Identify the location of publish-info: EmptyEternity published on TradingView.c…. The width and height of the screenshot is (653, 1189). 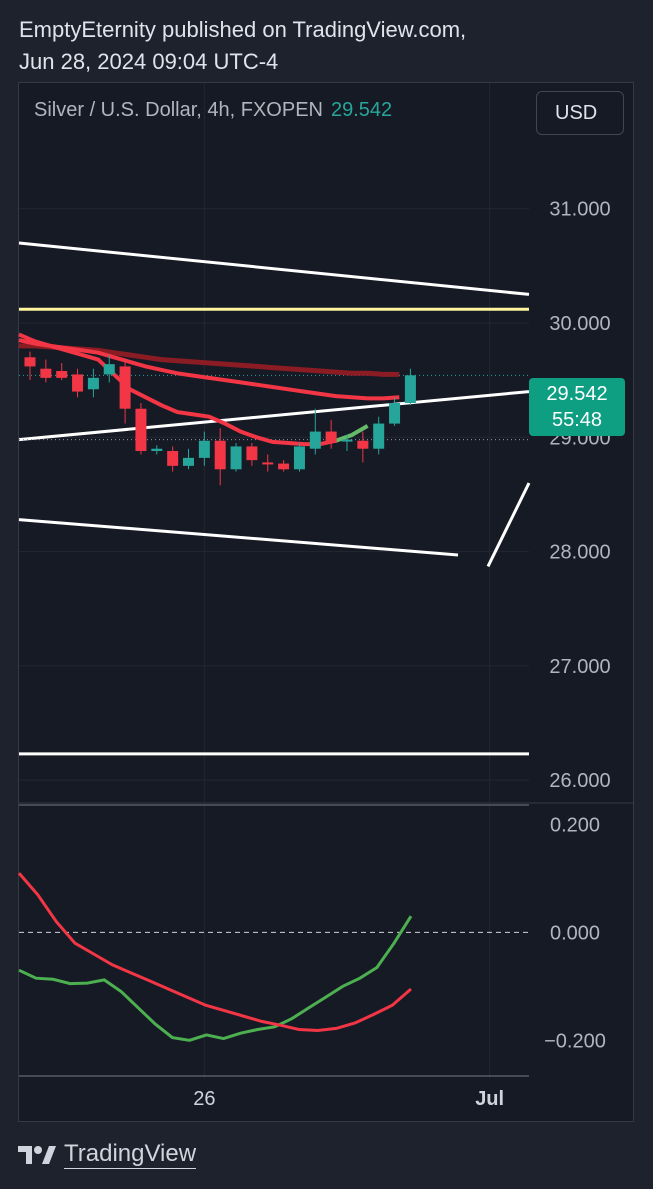
(242, 46).